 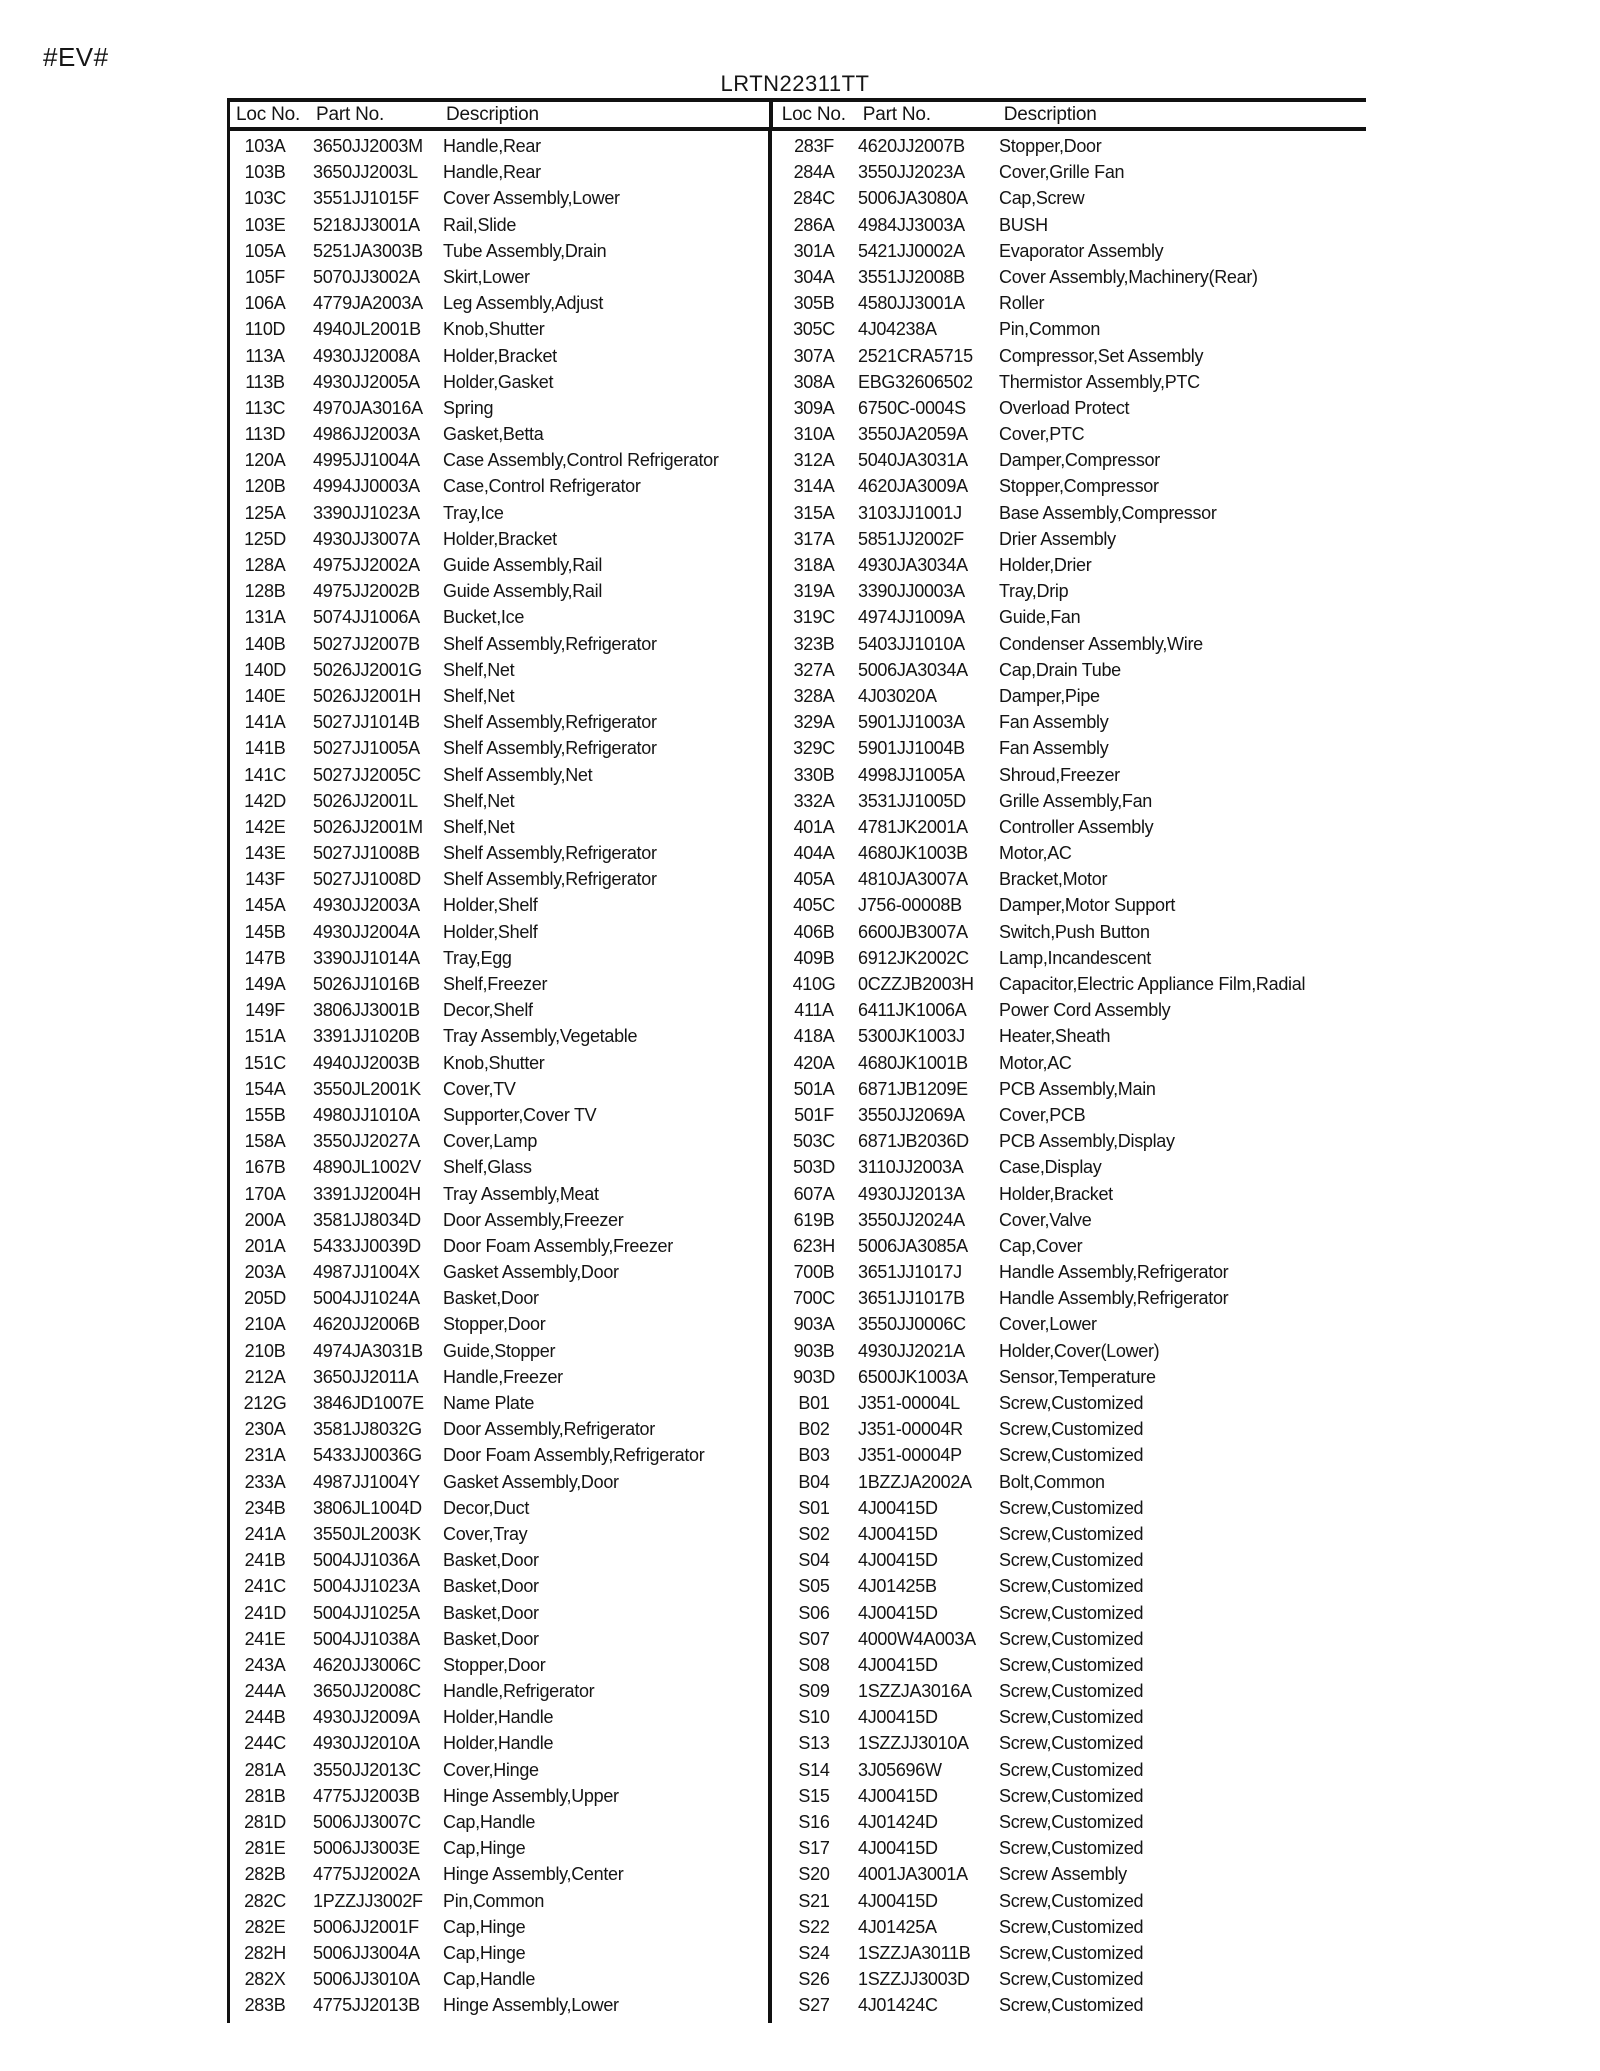 What do you see at coordinates (499, 1220) in the screenshot?
I see `table-row: 200A 3581JJ8034D Door Assembly,Freezer` at bounding box center [499, 1220].